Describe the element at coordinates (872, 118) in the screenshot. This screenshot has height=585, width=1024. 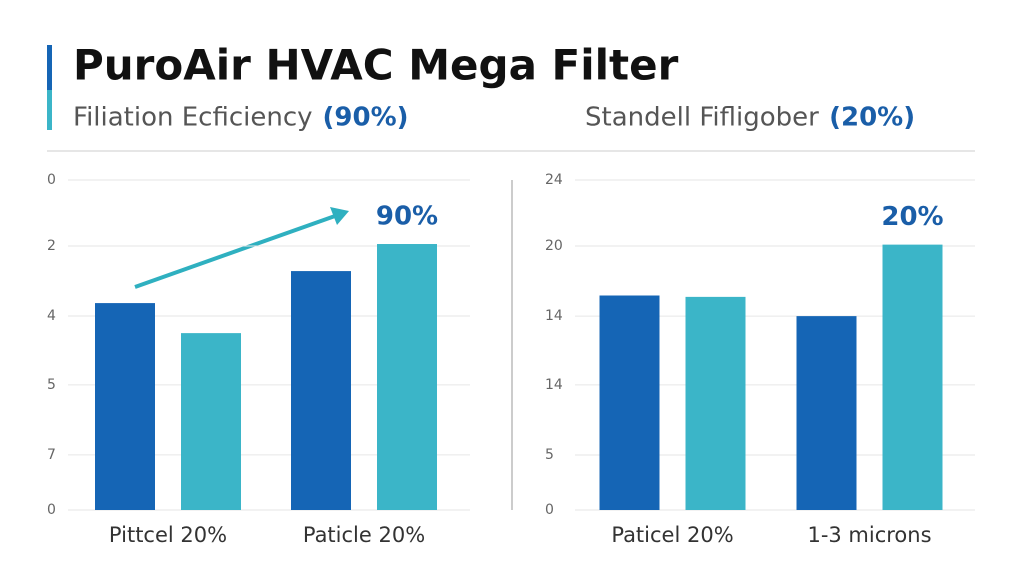
I see `subtitle-highlight: (20%)` at that location.